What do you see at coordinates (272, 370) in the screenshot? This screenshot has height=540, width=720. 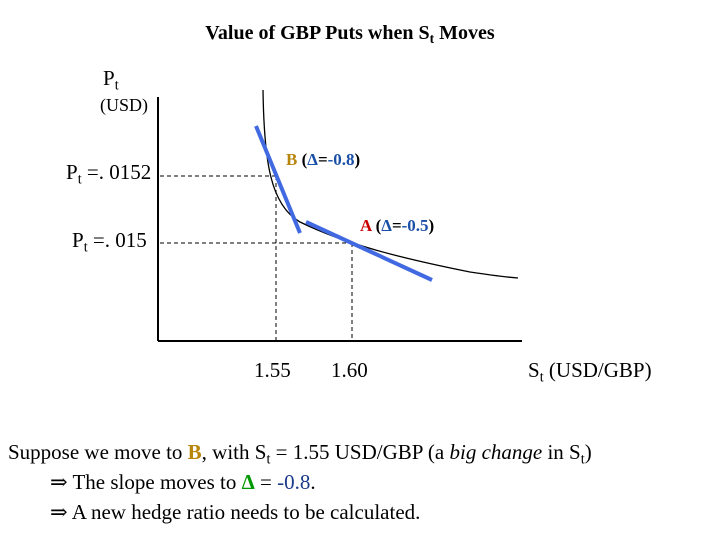 I see `x-tick-label: 1.55` at bounding box center [272, 370].